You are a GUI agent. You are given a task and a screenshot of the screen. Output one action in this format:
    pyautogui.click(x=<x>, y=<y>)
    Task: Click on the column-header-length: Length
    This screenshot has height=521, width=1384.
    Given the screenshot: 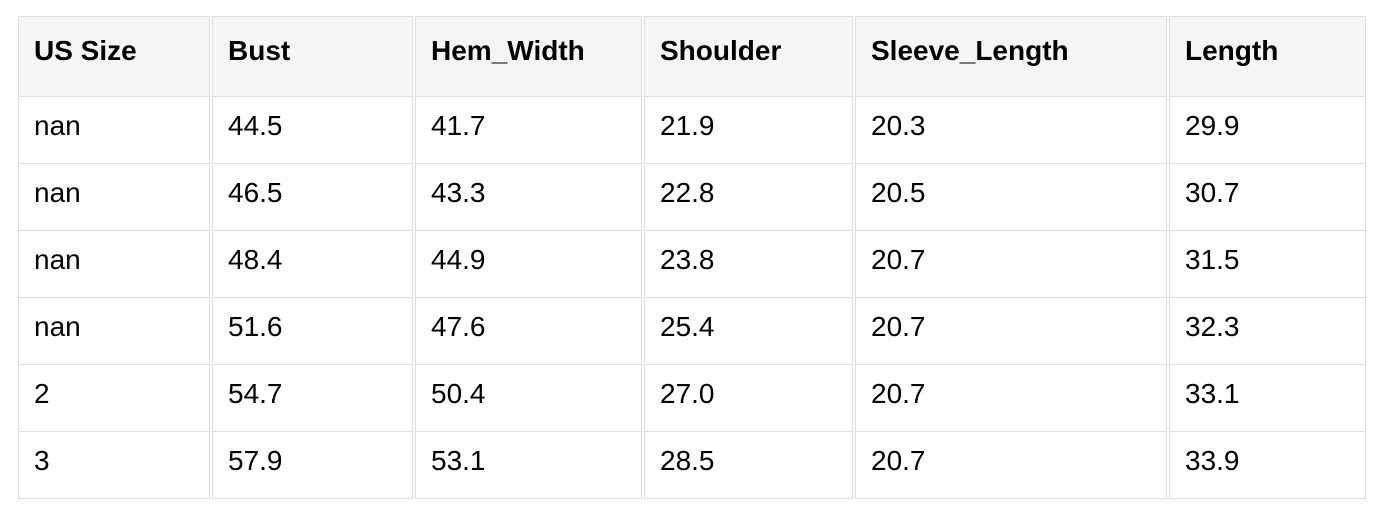 What is the action you would take?
    pyautogui.click(x=1267, y=56)
    